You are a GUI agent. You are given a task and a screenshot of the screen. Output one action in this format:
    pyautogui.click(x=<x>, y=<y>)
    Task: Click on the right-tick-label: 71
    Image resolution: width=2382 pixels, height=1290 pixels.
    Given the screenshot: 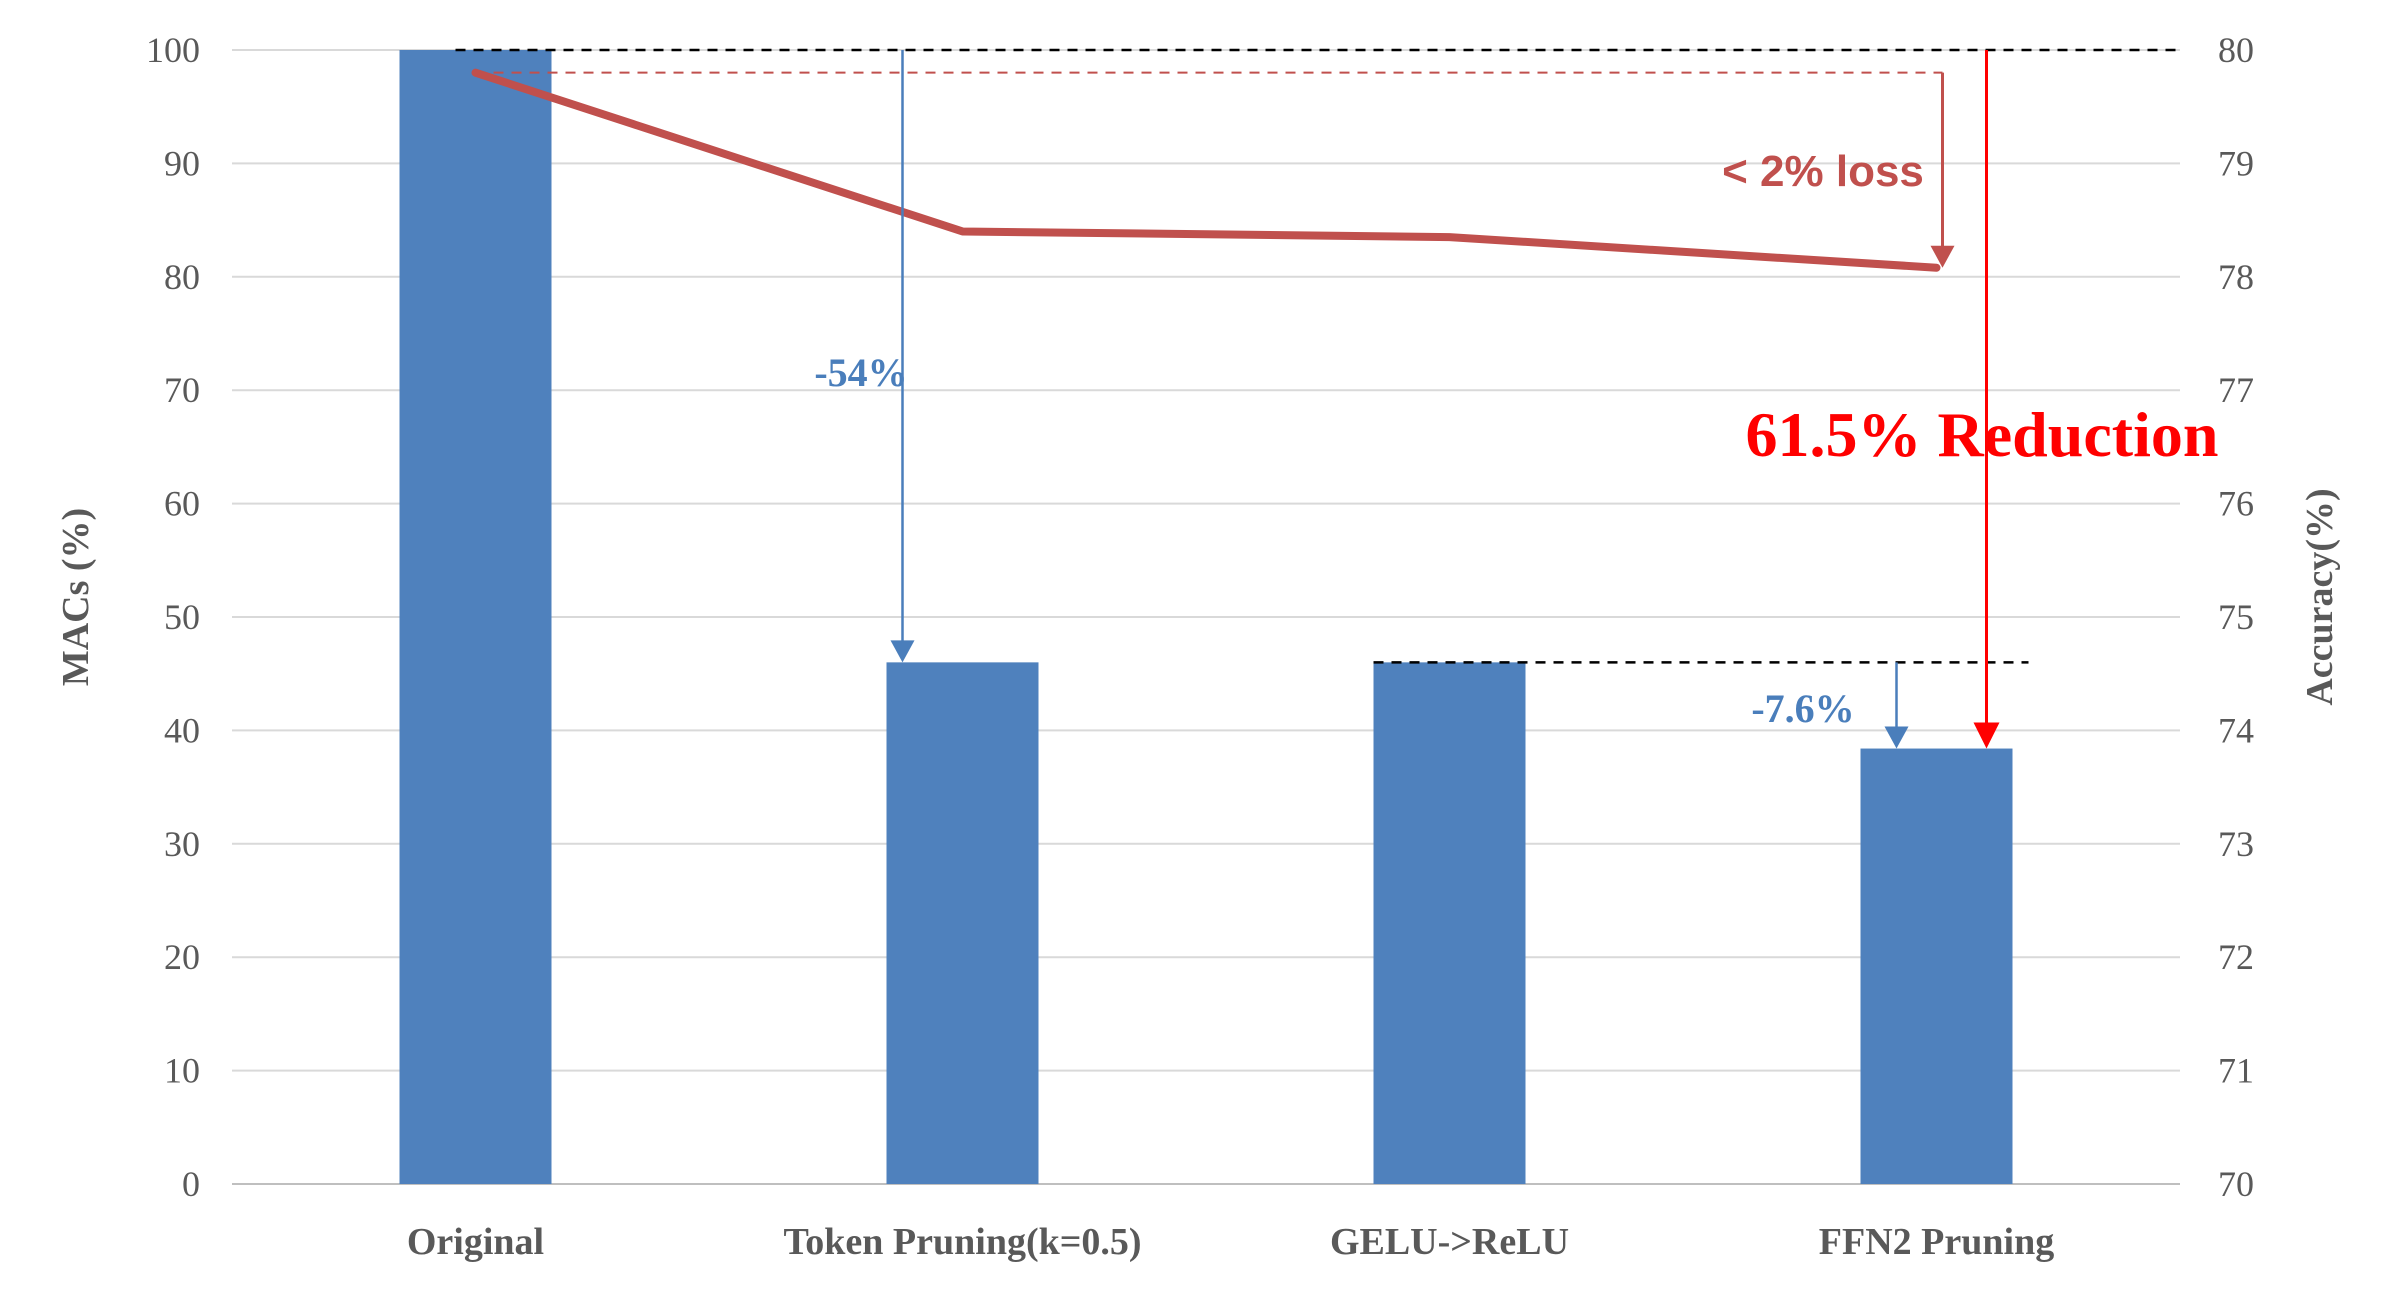 What is the action you would take?
    pyautogui.click(x=2236, y=1071)
    